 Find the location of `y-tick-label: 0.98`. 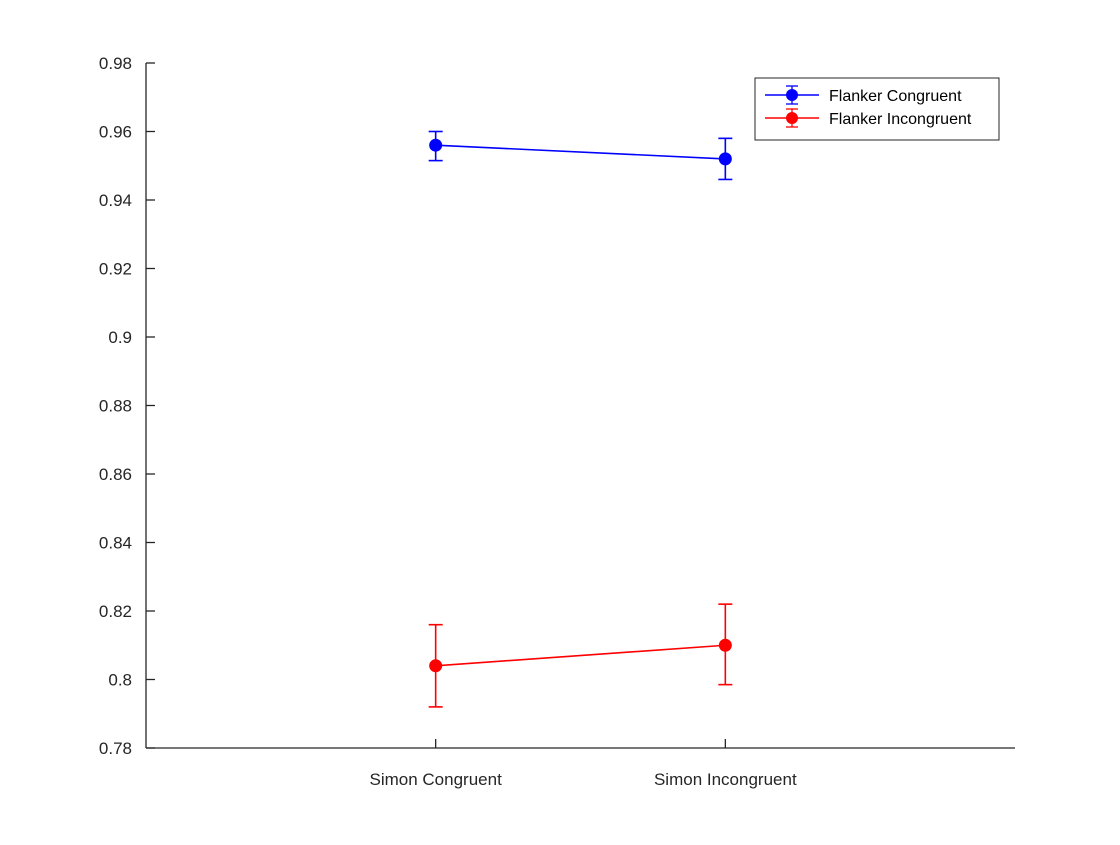

y-tick-label: 0.98 is located at coordinates (115, 63).